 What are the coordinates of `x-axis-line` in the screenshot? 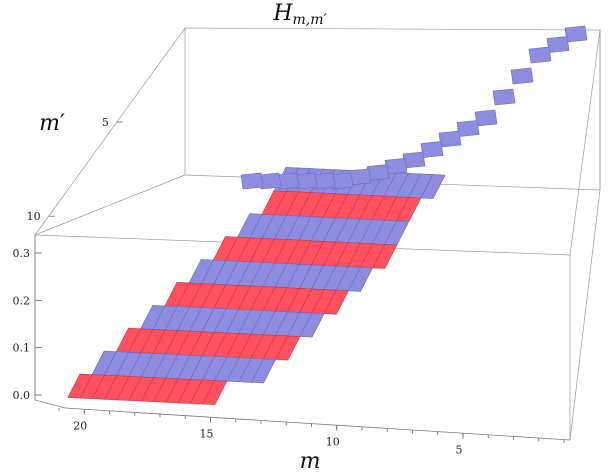 It's located at (317, 424).